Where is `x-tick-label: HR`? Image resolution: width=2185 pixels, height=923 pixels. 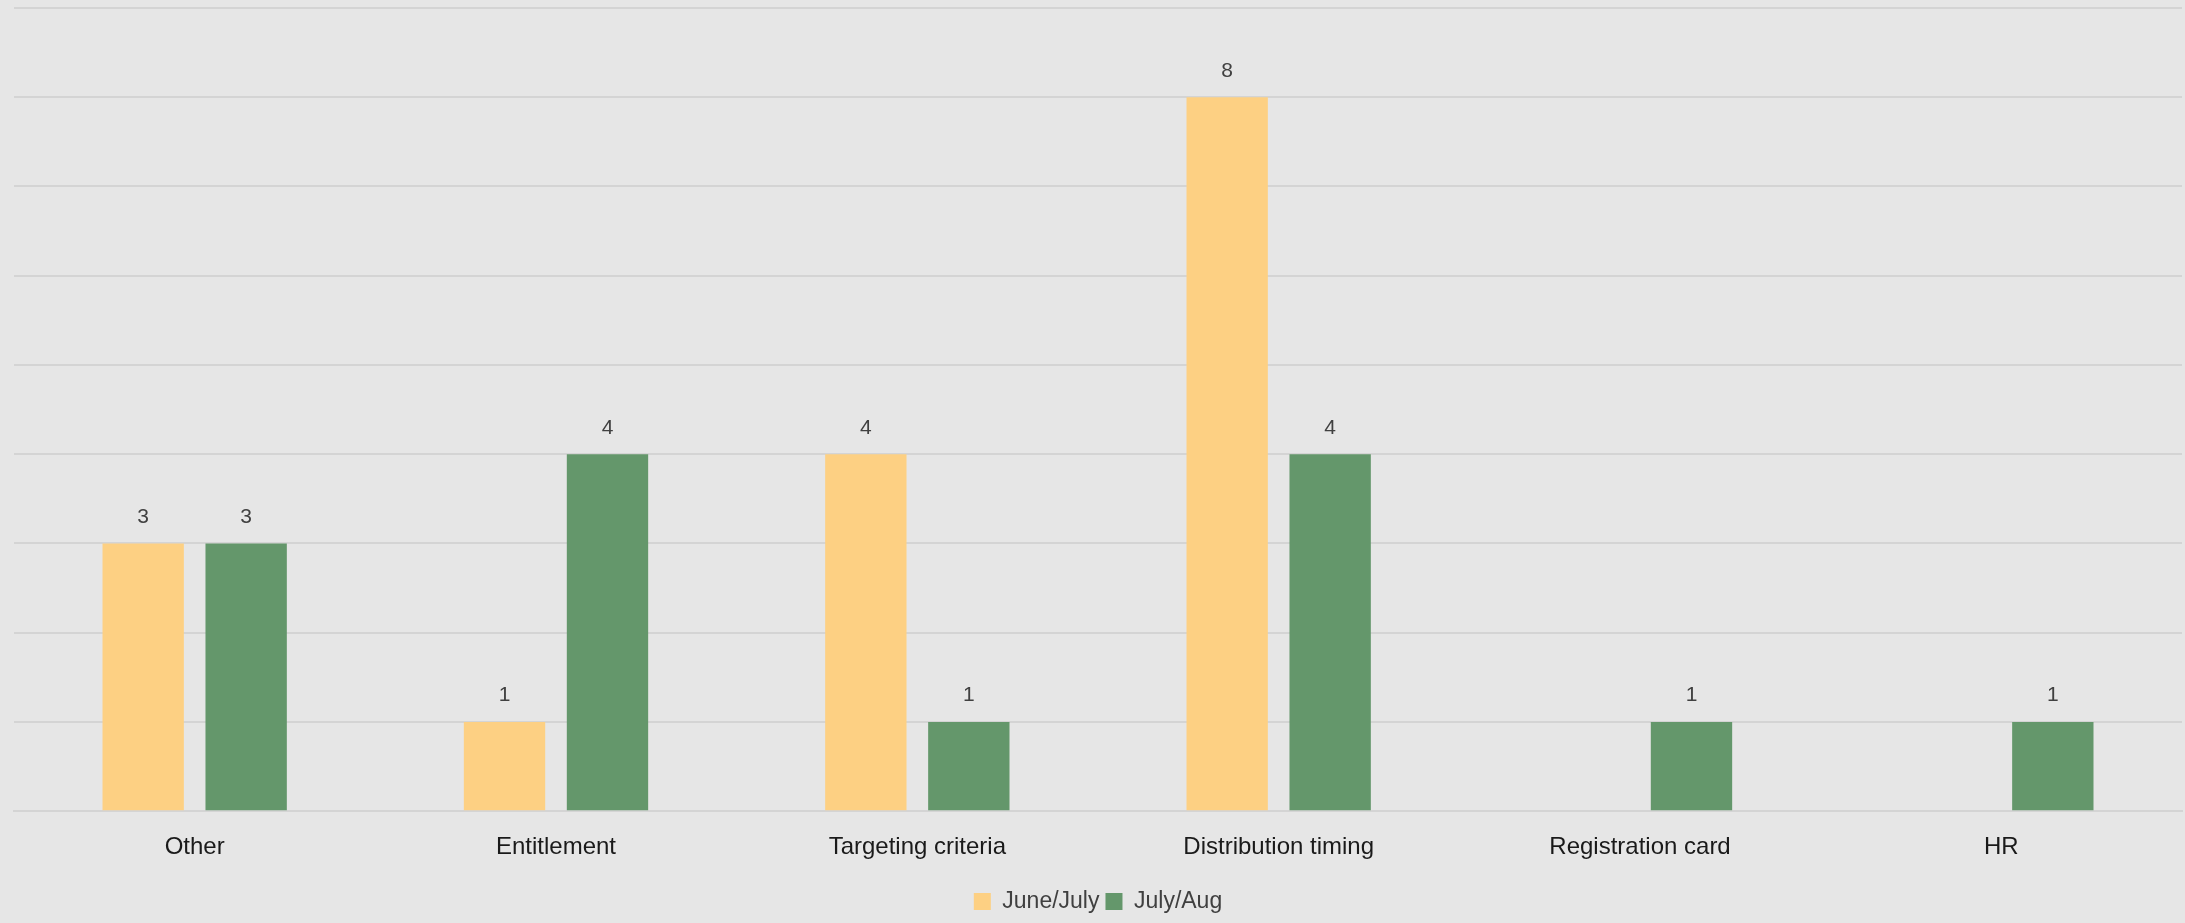 x-tick-label: HR is located at coordinates (2001, 846).